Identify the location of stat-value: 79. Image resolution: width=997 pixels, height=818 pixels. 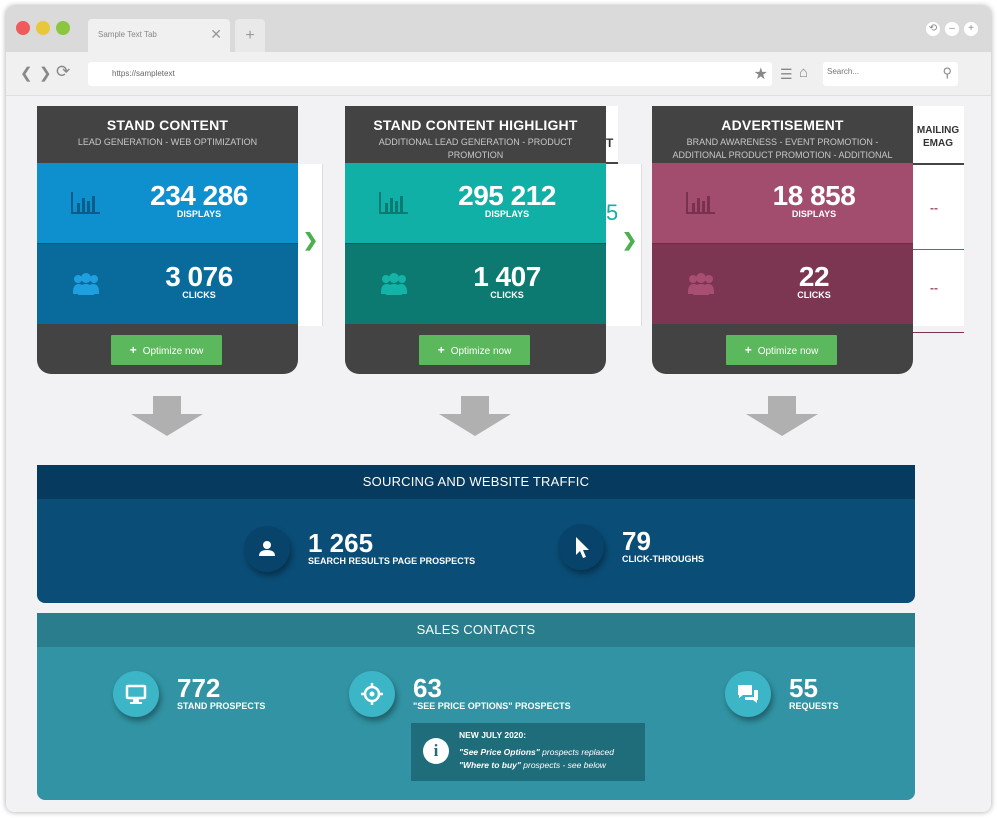
(636, 541).